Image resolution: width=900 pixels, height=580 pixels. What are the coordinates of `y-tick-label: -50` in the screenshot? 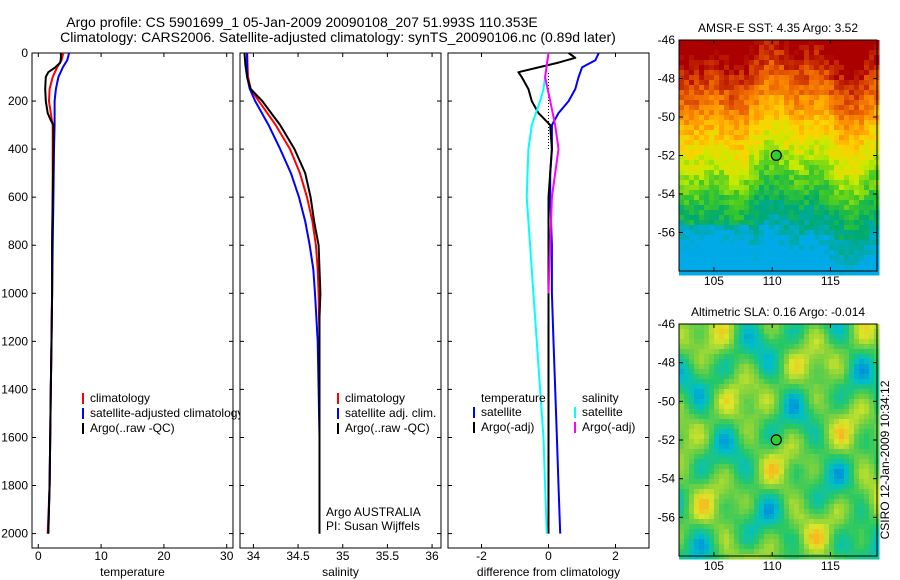 It's located at (667, 401).